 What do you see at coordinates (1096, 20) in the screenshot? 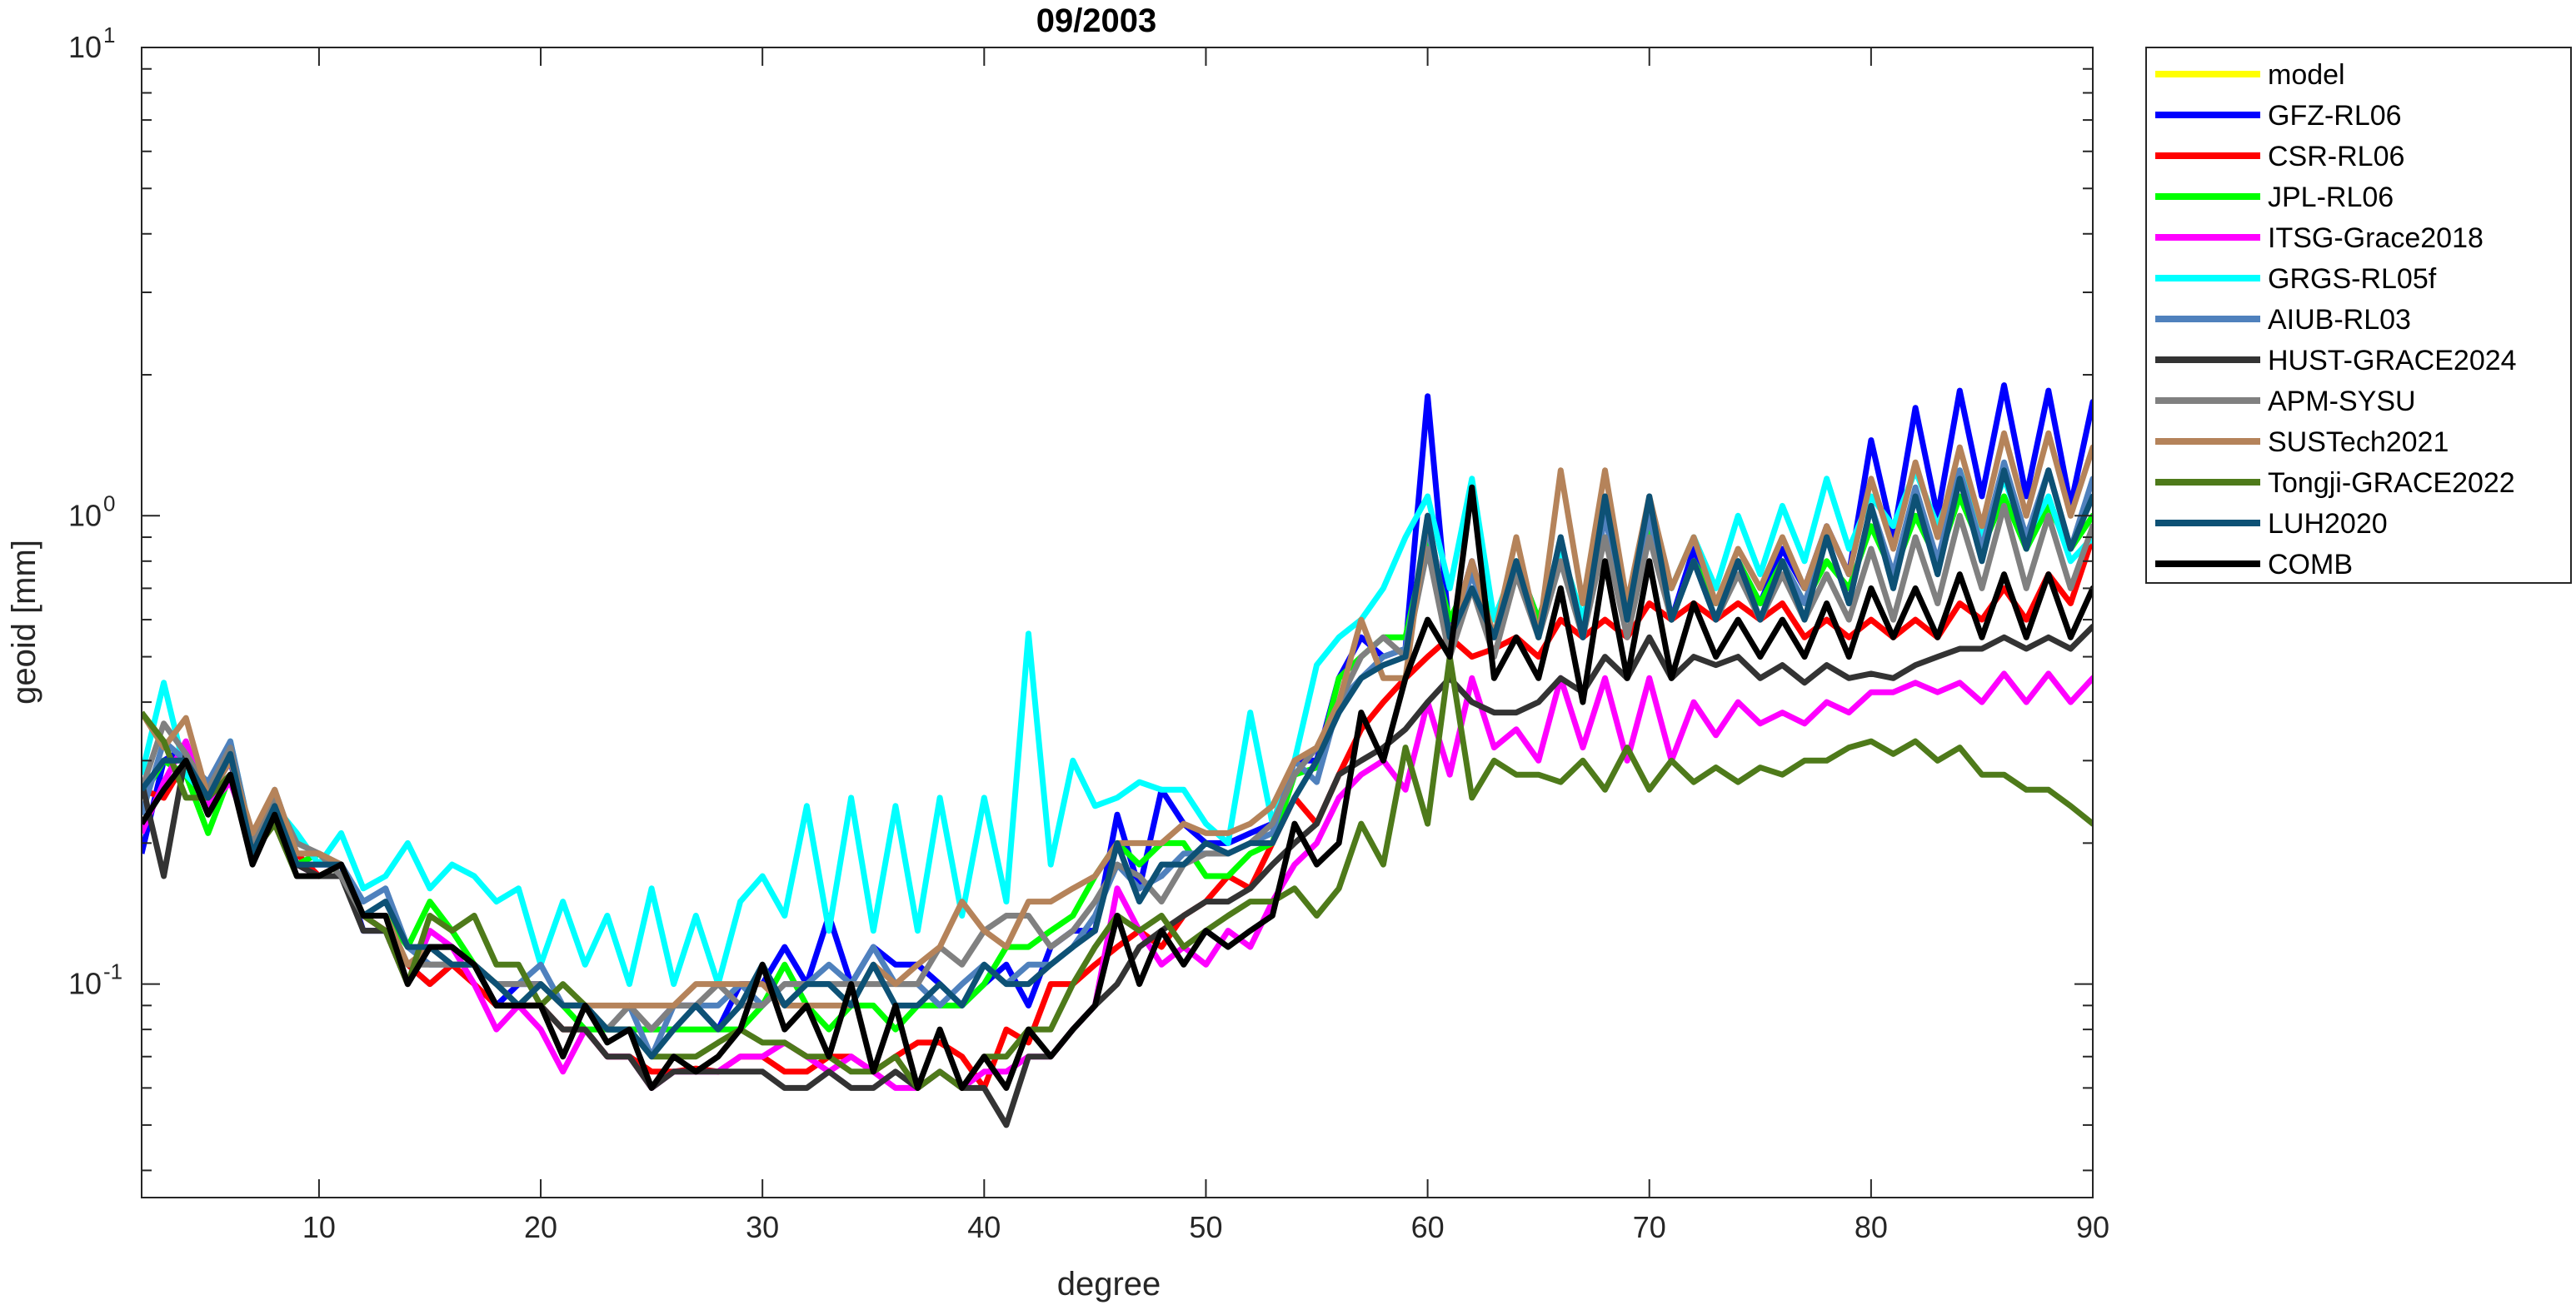
I see `chart-title: 09/2003` at bounding box center [1096, 20].